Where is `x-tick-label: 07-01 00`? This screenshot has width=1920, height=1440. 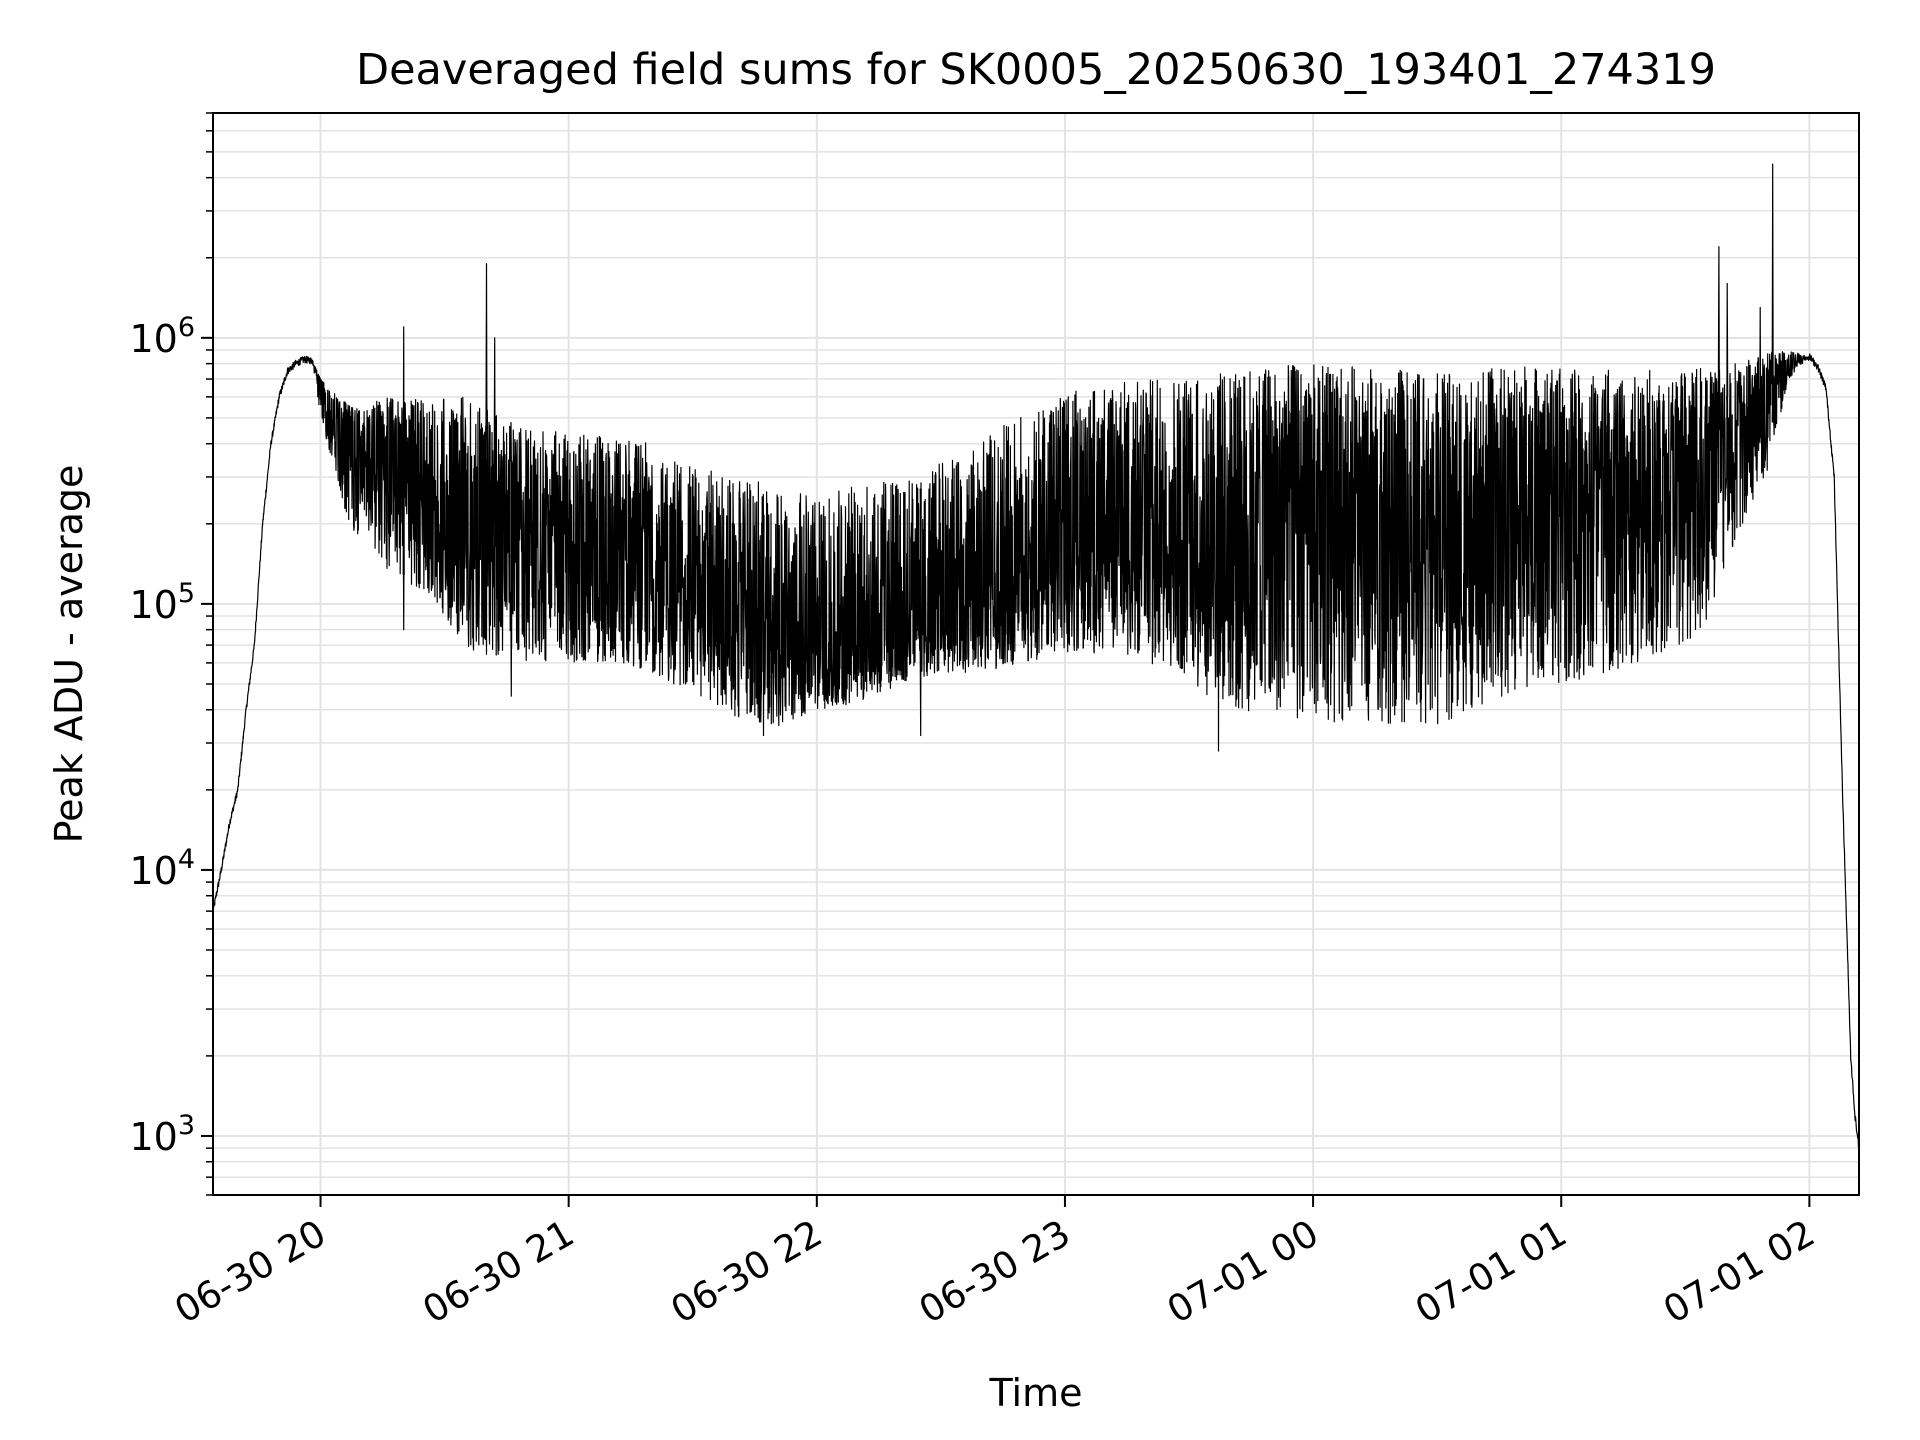 x-tick-label: 07-01 00 is located at coordinates (1243, 1272).